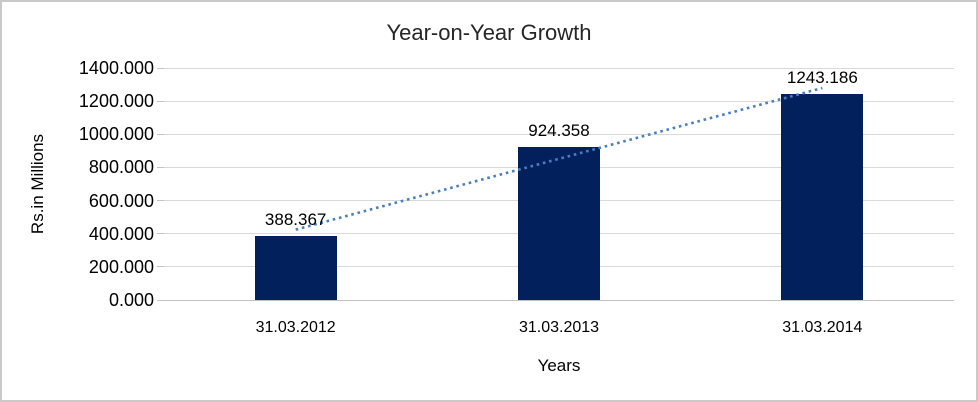  What do you see at coordinates (121, 266) in the screenshot?
I see `y-tick-label: 200.000` at bounding box center [121, 266].